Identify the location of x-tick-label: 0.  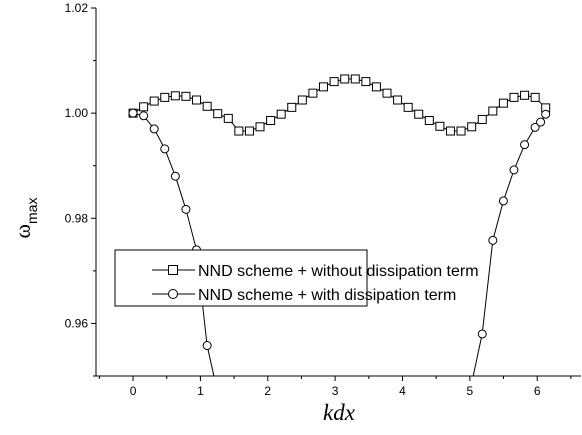
(133, 391).